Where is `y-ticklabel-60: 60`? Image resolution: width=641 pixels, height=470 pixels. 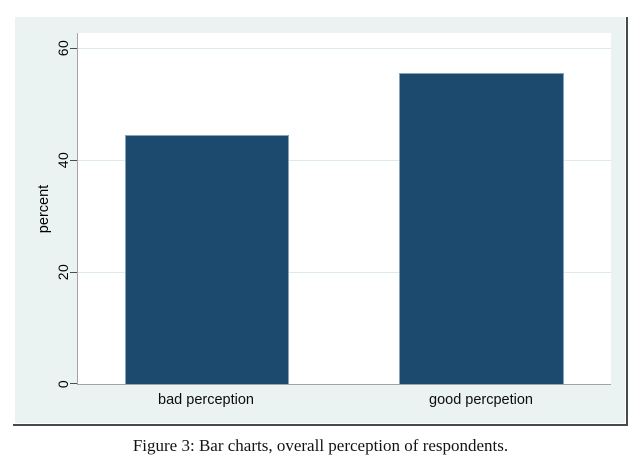 y-ticklabel-60: 60 is located at coordinates (63, 48).